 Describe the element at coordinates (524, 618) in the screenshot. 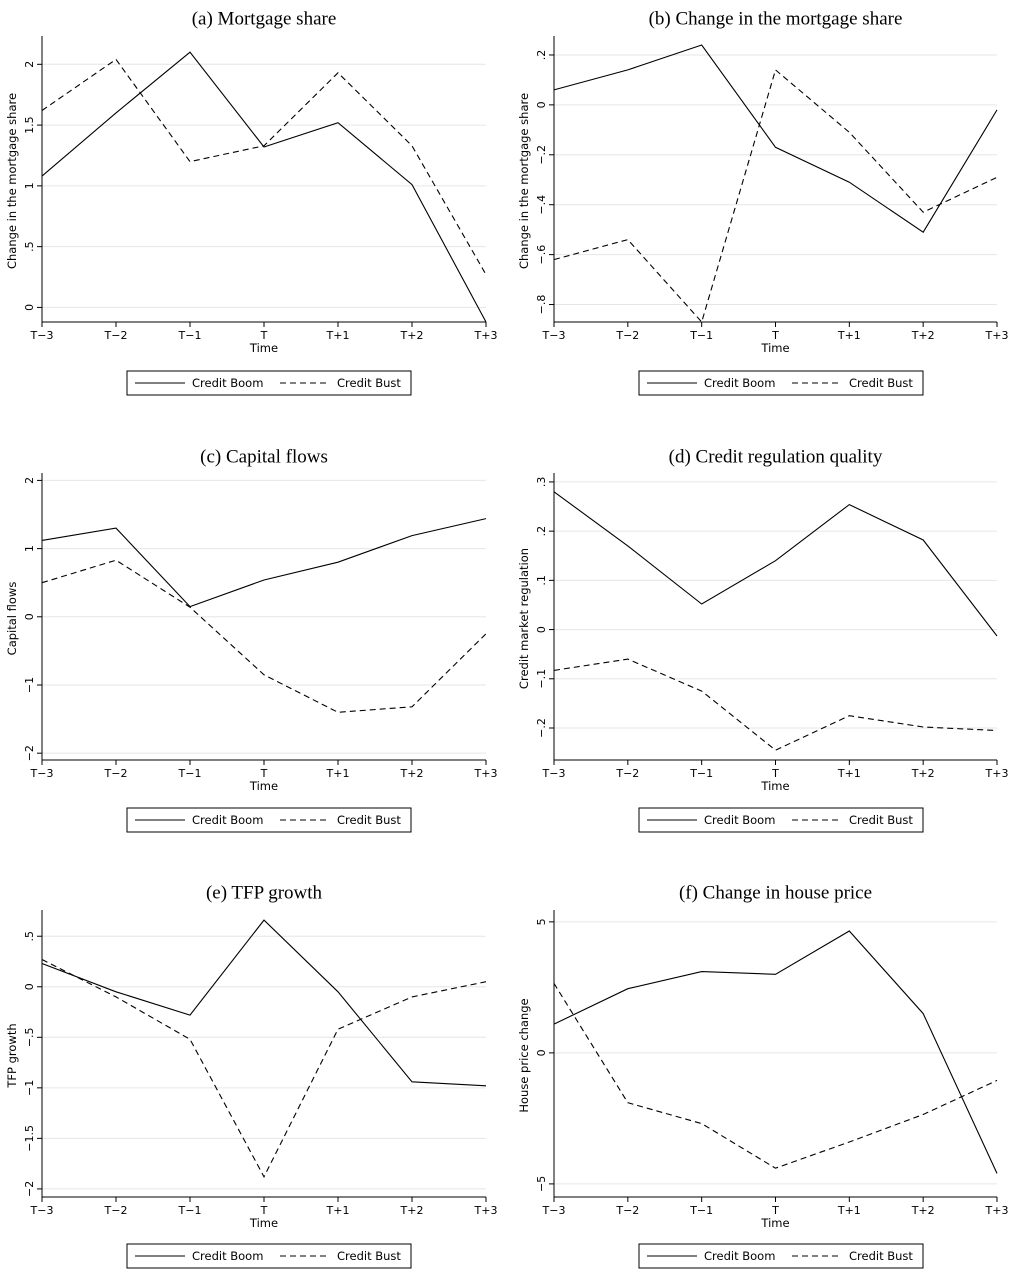

I see `y-axis-title: Credit market regulation` at that location.